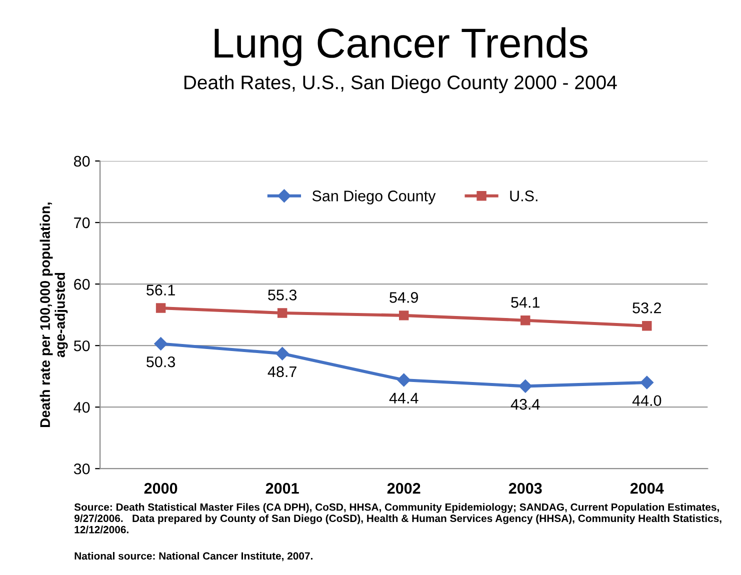 The width and height of the screenshot is (741, 575). What do you see at coordinates (282, 372) in the screenshot?
I see `data-label: 48.7` at bounding box center [282, 372].